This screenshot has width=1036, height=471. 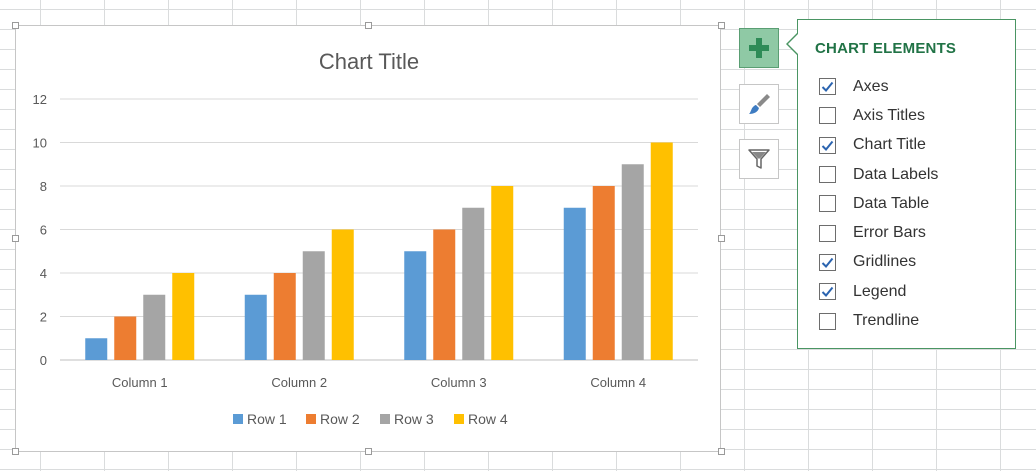 I want to click on chart-filters-button, so click(x=759, y=159).